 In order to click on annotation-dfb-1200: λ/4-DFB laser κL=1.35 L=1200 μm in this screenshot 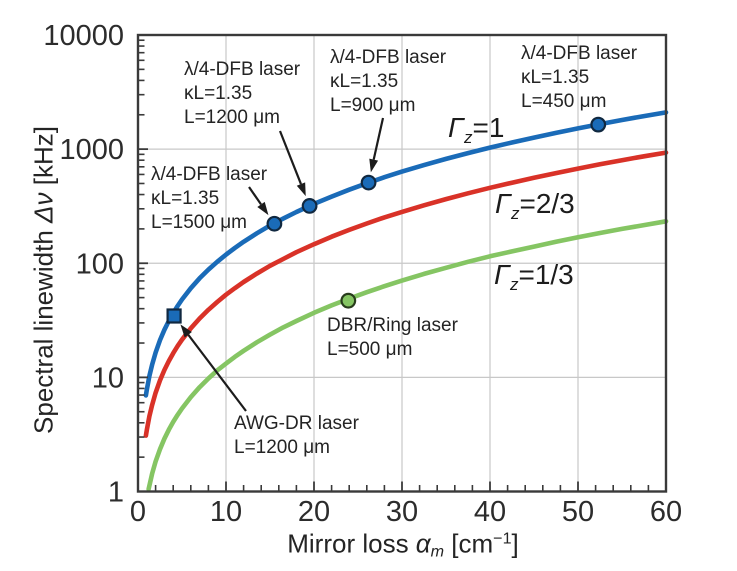, I will do `click(242, 94)`.